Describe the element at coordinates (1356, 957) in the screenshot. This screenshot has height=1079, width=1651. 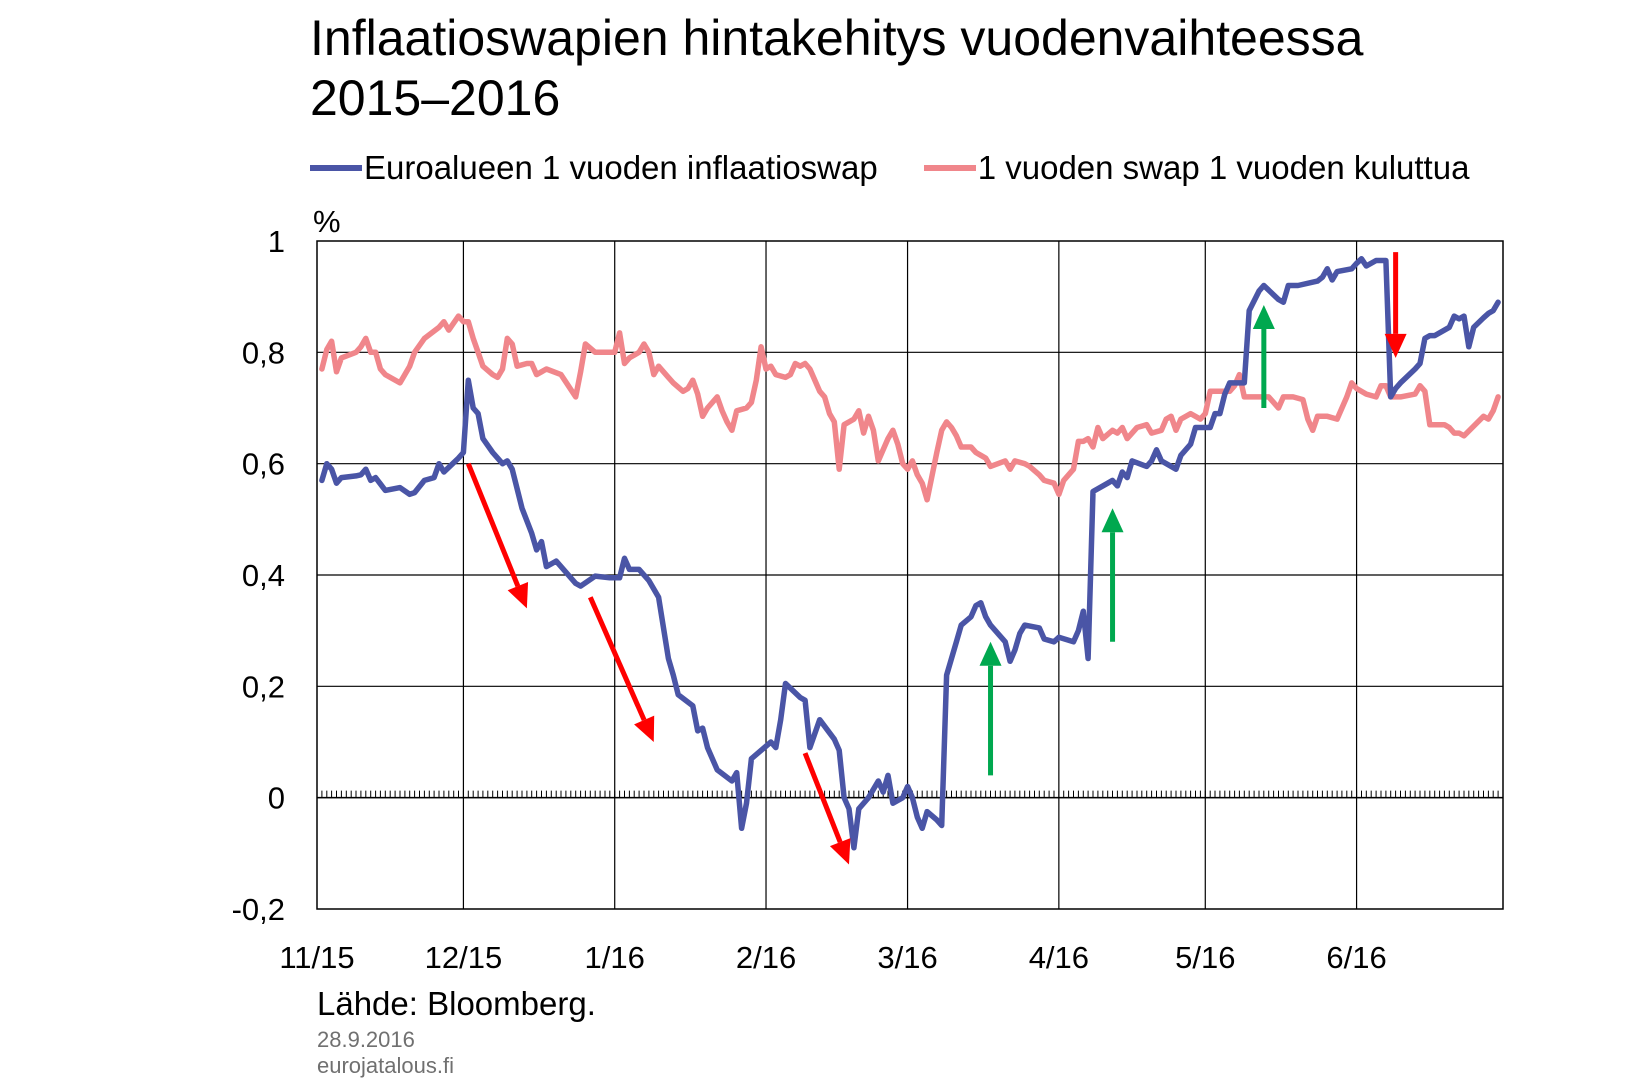
I see `x-tick-label: 6/16` at that location.